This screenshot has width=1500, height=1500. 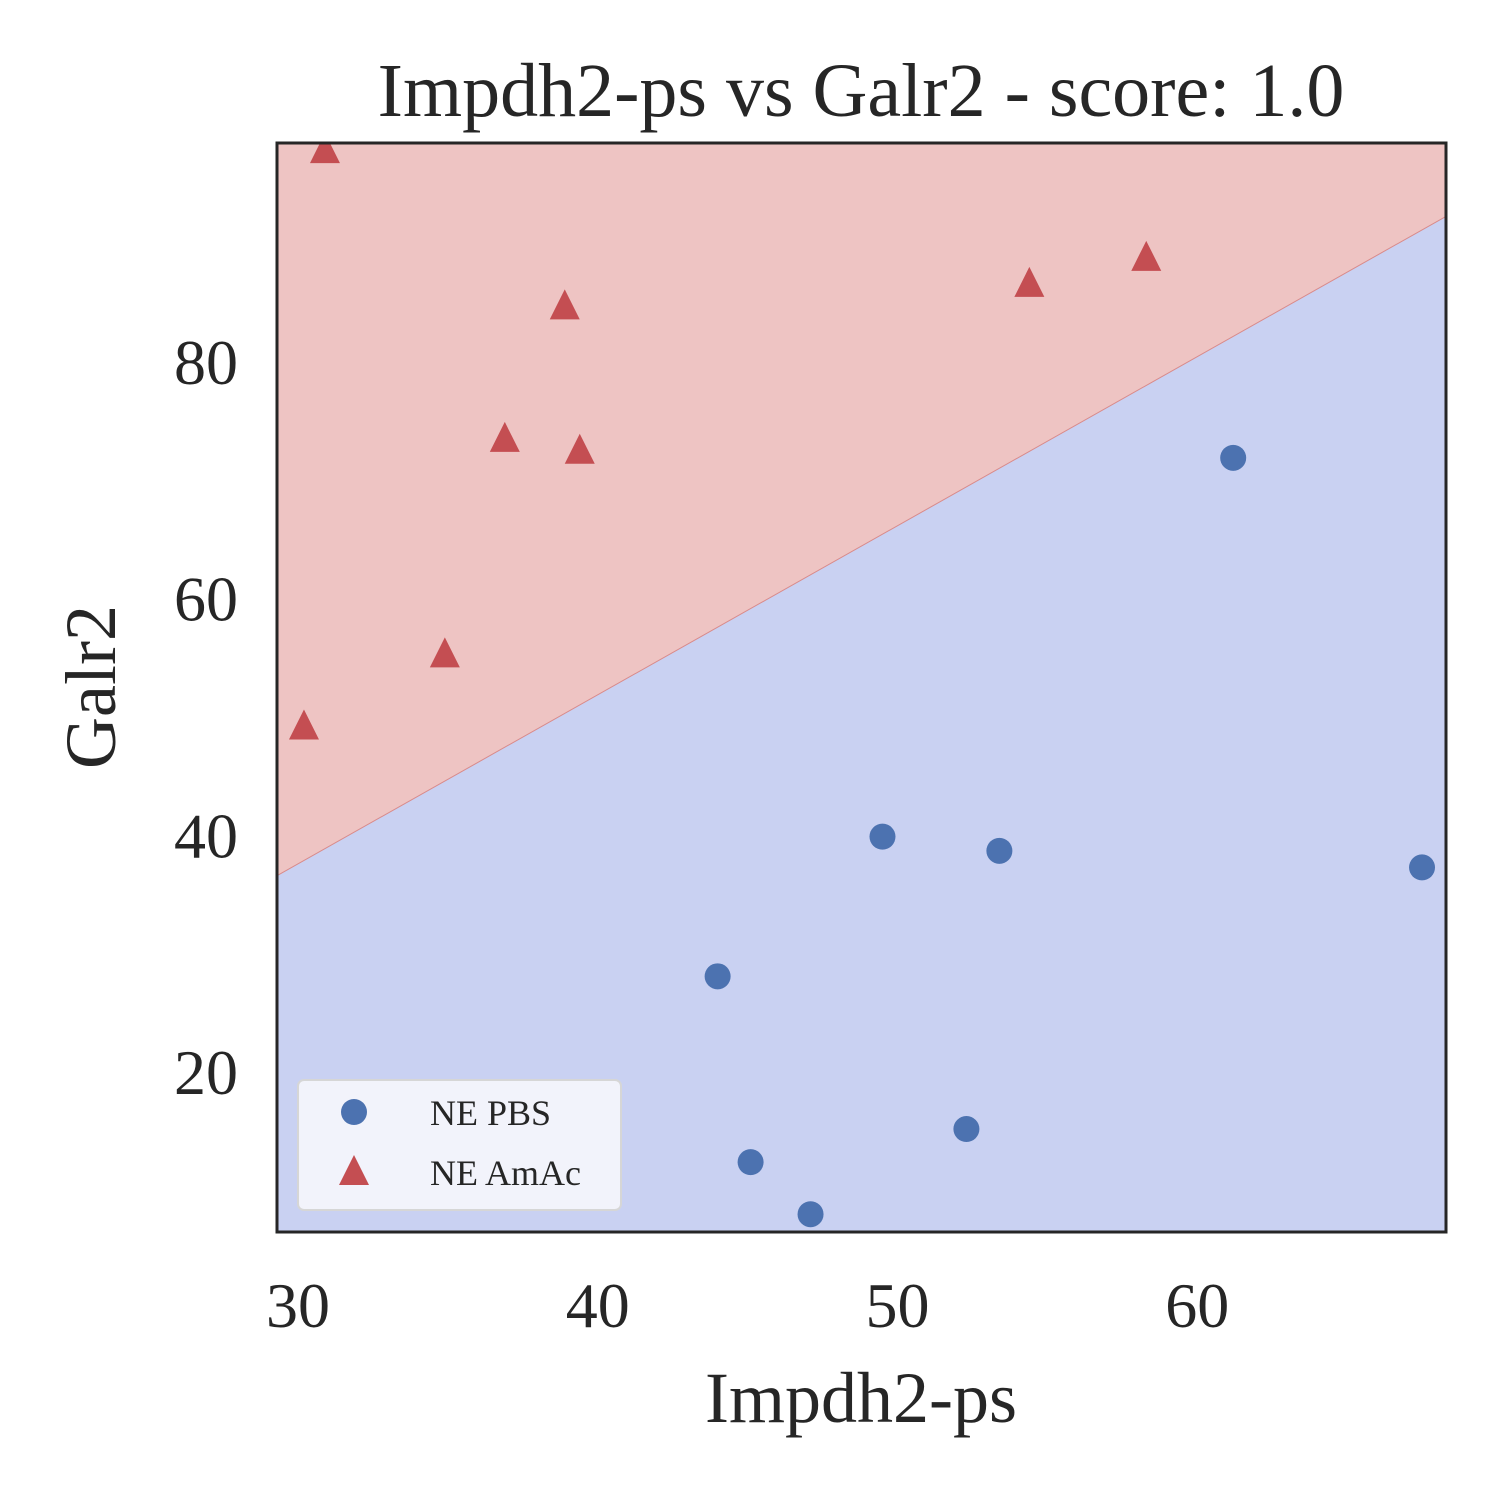 What do you see at coordinates (747, 1305) in the screenshot?
I see `x-tick-labels: 30 40 50 60` at bounding box center [747, 1305].